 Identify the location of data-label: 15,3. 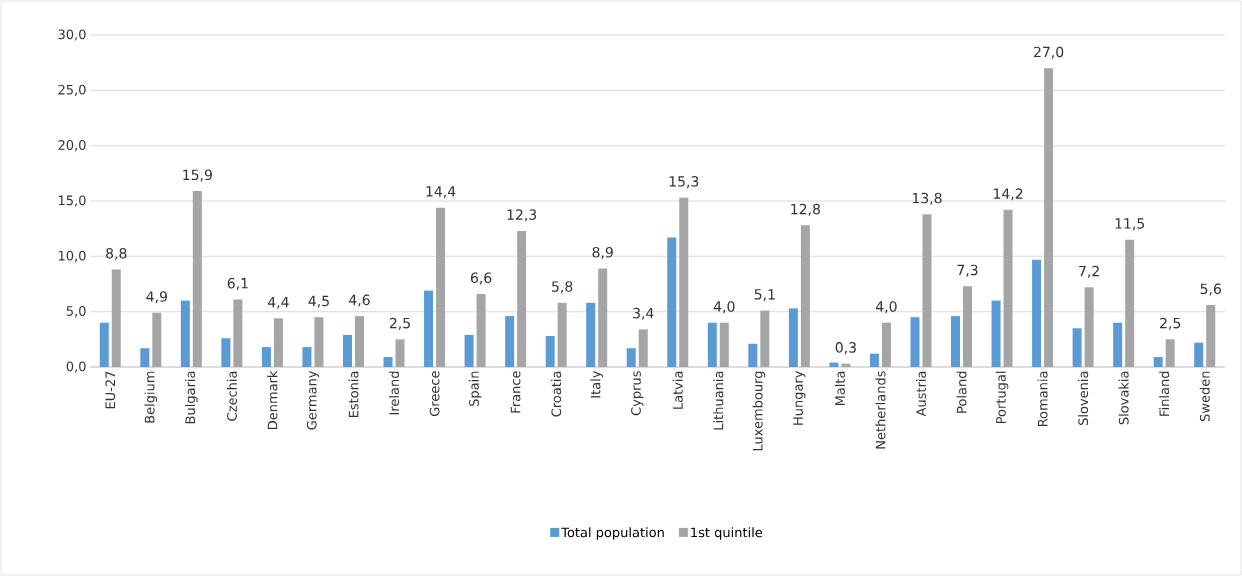
(684, 182).